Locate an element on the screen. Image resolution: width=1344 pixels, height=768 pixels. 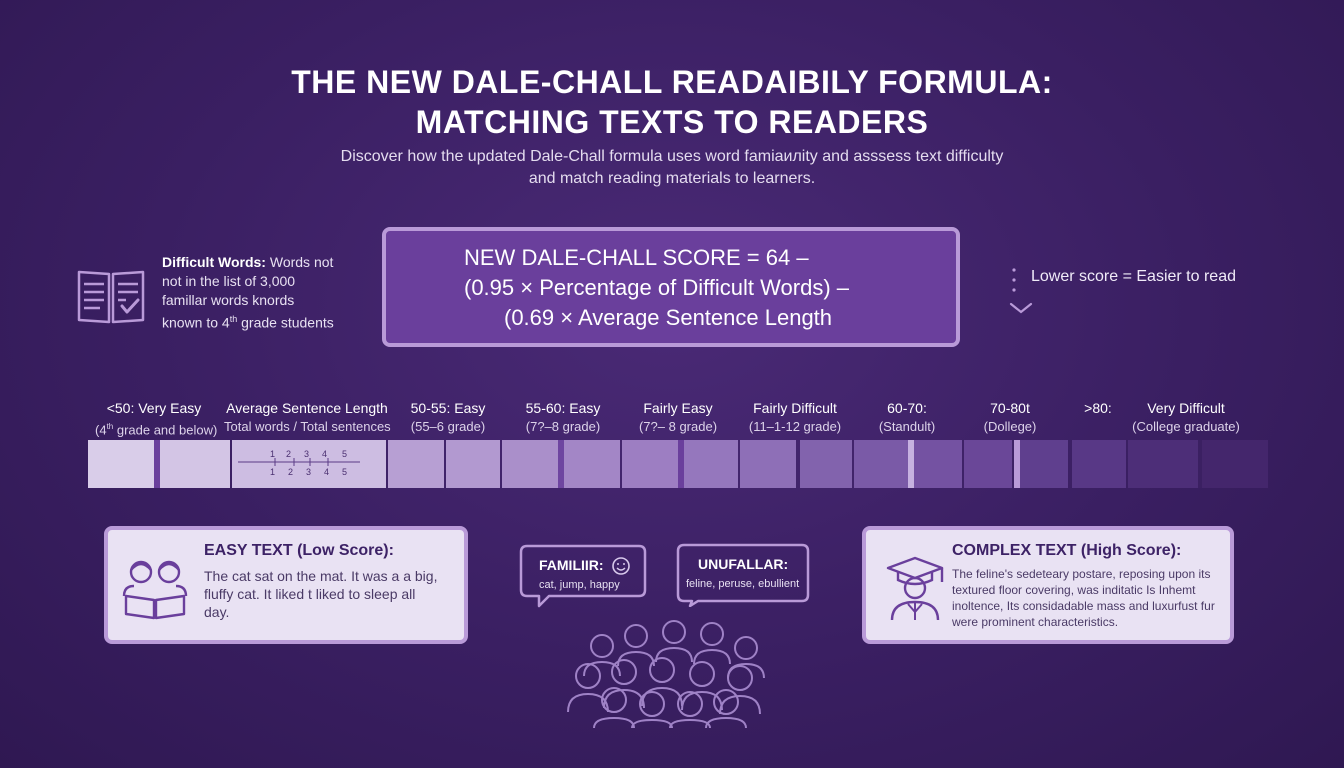
scale-label-70-80: 70-80t (Dollege) is located at coordinates (1010, 417).